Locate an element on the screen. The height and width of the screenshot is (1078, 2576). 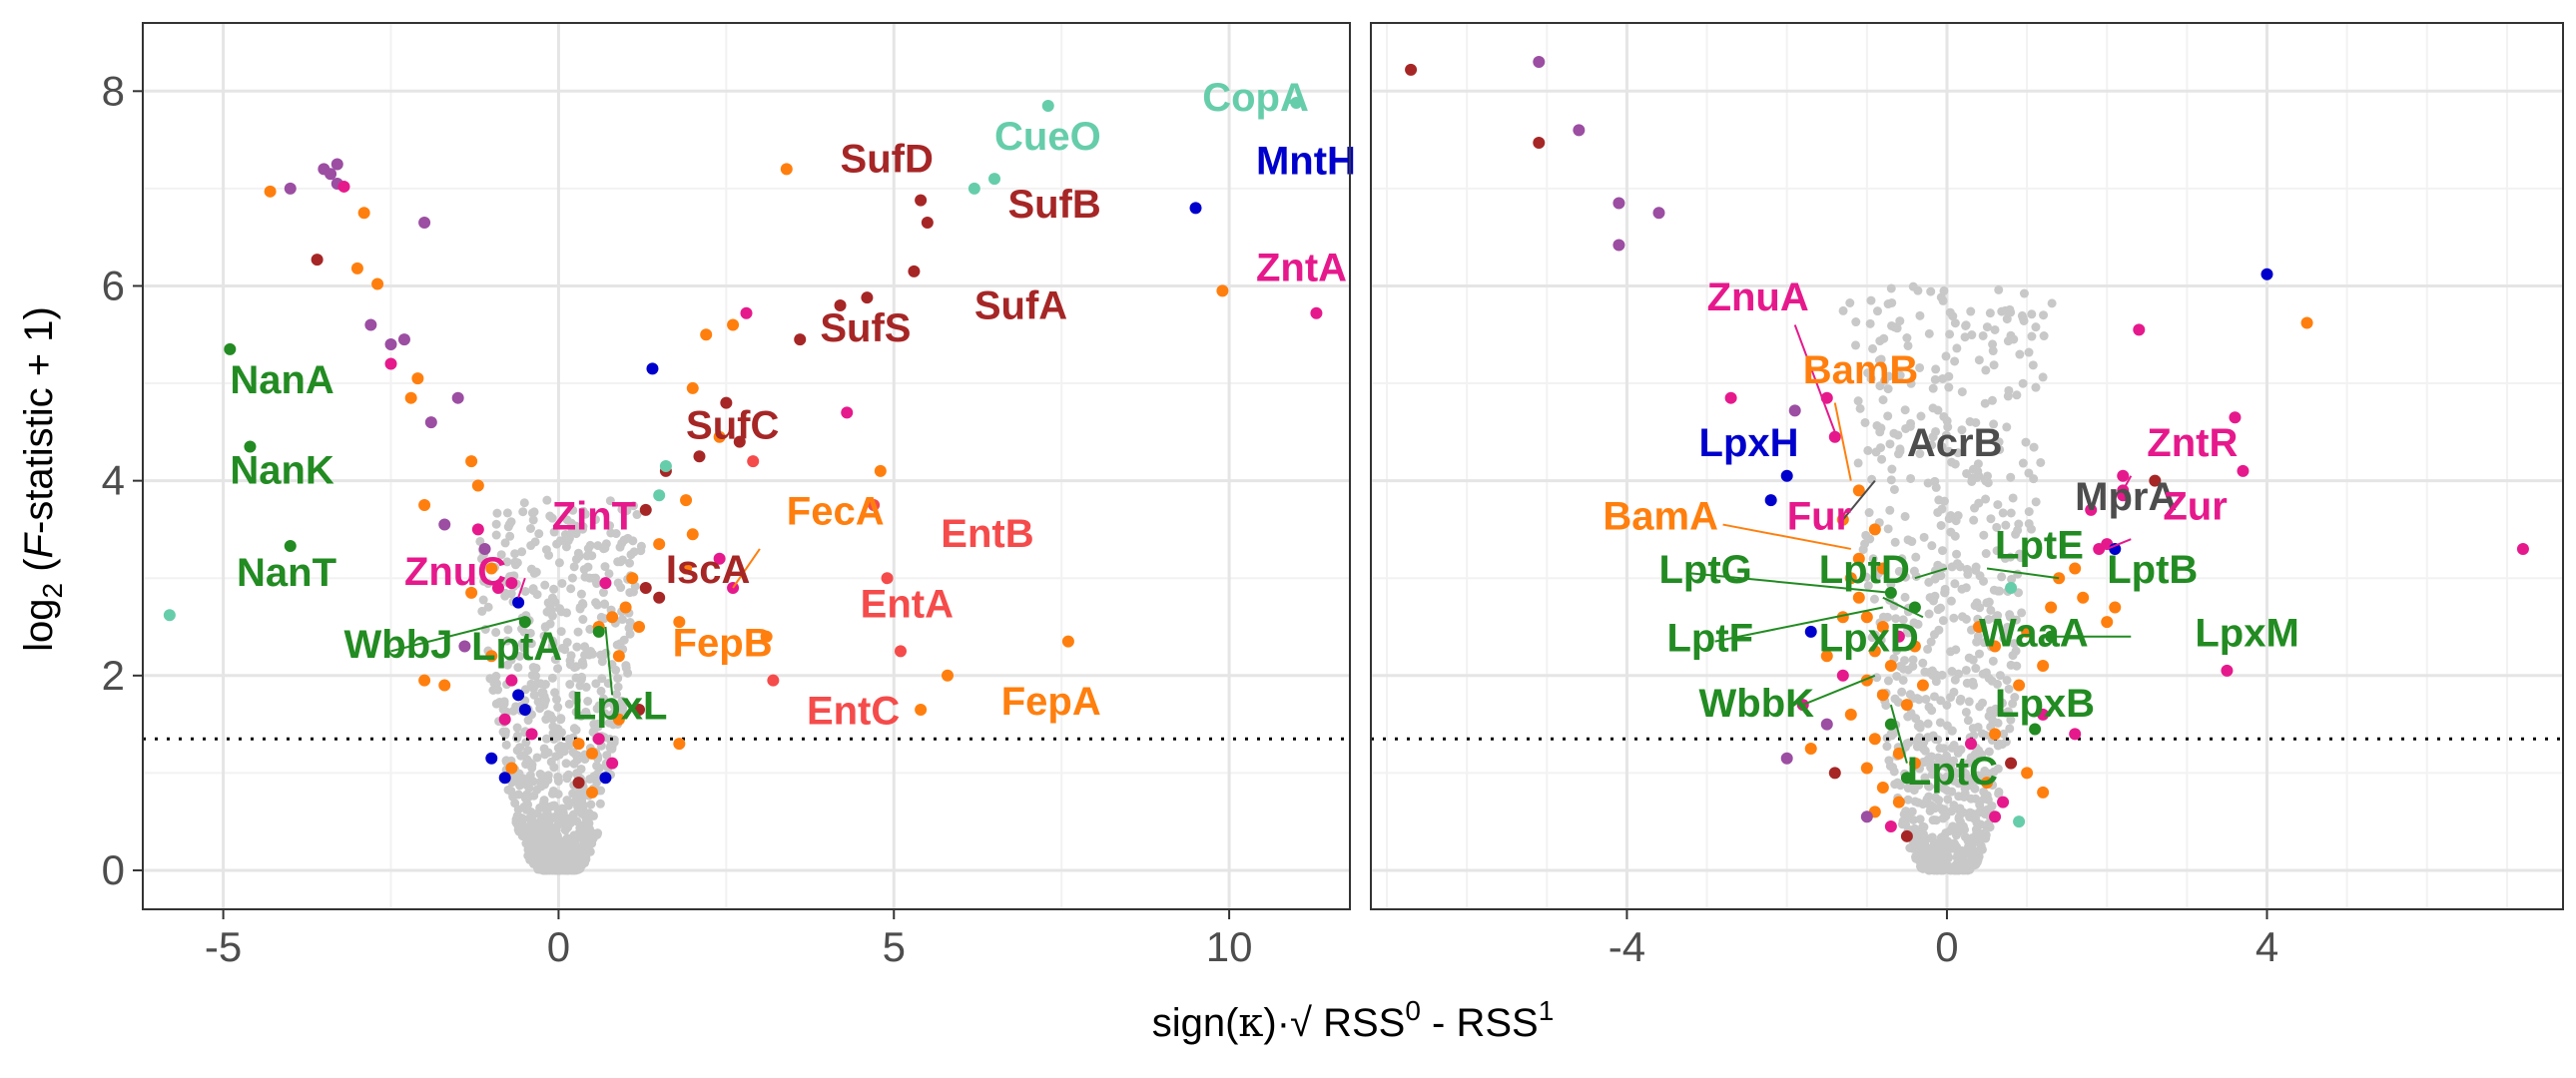
x-axis-title: sign(κ)·√ RSS0 - RSS1 is located at coordinates (1353, 1020).